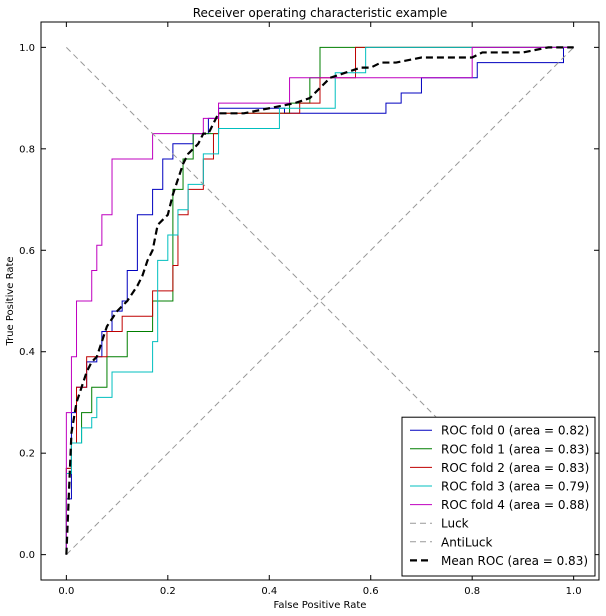 This screenshot has height=616, width=606. What do you see at coordinates (168, 591) in the screenshot?
I see `x-tick-label: 0.2` at bounding box center [168, 591].